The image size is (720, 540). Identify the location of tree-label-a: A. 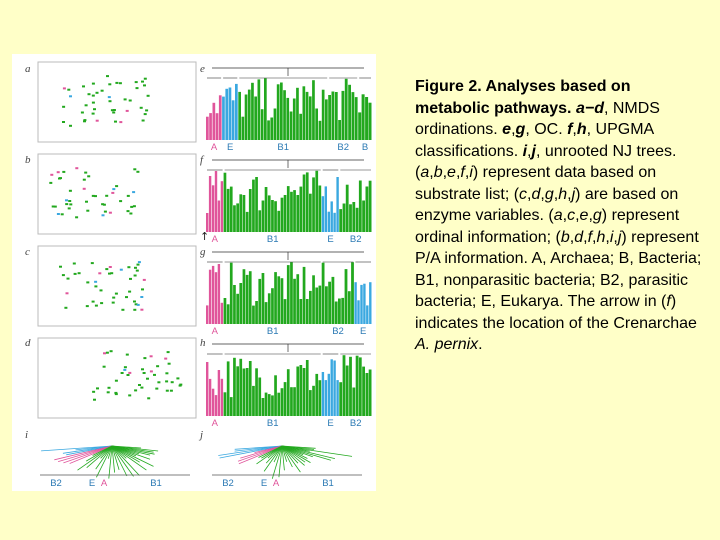
(276, 483).